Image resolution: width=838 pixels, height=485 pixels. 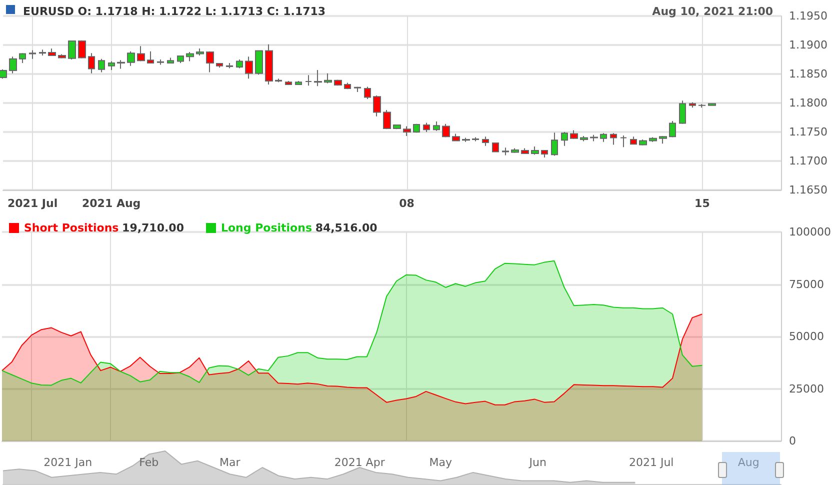 I want to click on x-tick-label: Mar, so click(x=230, y=462).